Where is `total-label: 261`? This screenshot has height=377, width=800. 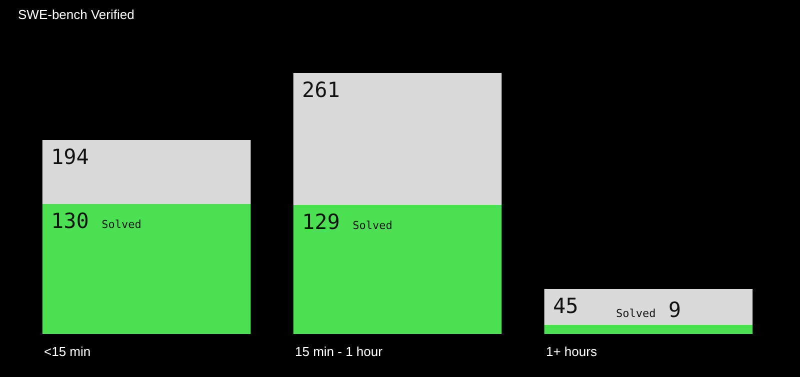
total-label: 261 is located at coordinates (321, 90).